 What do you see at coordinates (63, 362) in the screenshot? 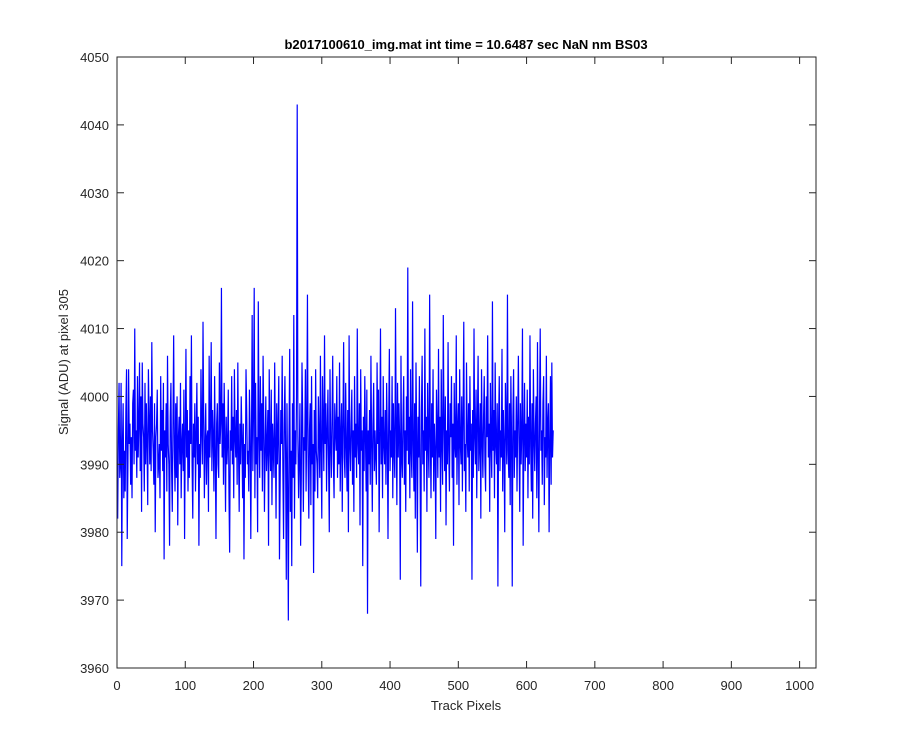
I see `y-axis-label: Signal (ADU) at pixel 305` at bounding box center [63, 362].